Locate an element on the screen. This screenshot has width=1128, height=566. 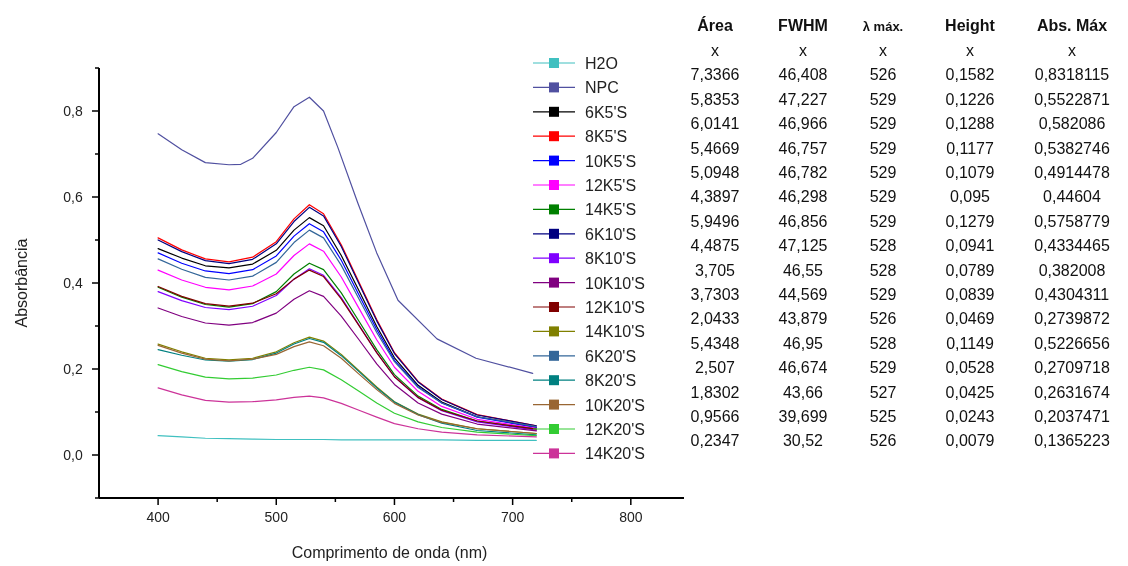
y-tick-label: 0,8 is located at coordinates (73, 111).